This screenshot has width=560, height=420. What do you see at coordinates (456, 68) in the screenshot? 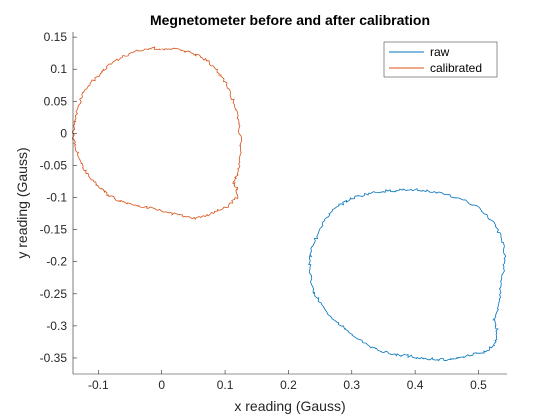
I see `legend-label-calibrated: calibrated` at bounding box center [456, 68].